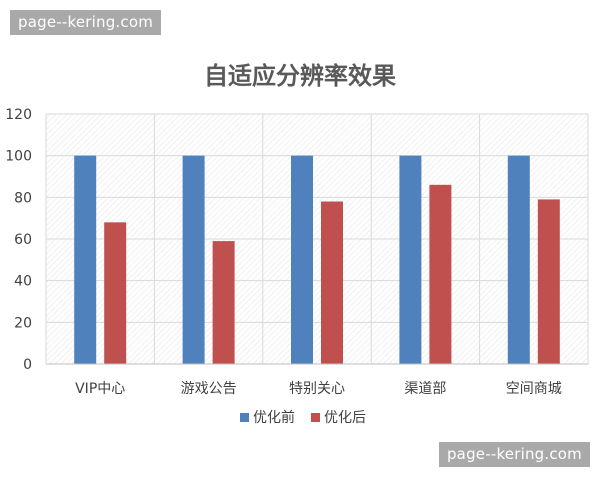 The width and height of the screenshot is (600, 480). What do you see at coordinates (345, 418) in the screenshot?
I see `legend-label-1: 优化后` at bounding box center [345, 418].